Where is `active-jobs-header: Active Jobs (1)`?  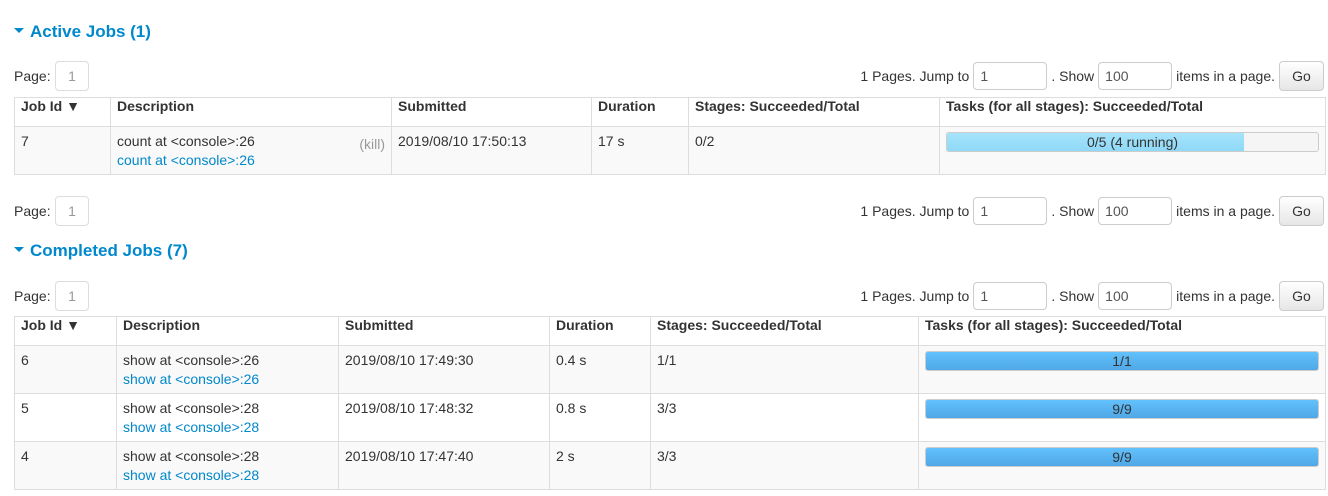
active-jobs-header: Active Jobs (1) is located at coordinates (82, 32).